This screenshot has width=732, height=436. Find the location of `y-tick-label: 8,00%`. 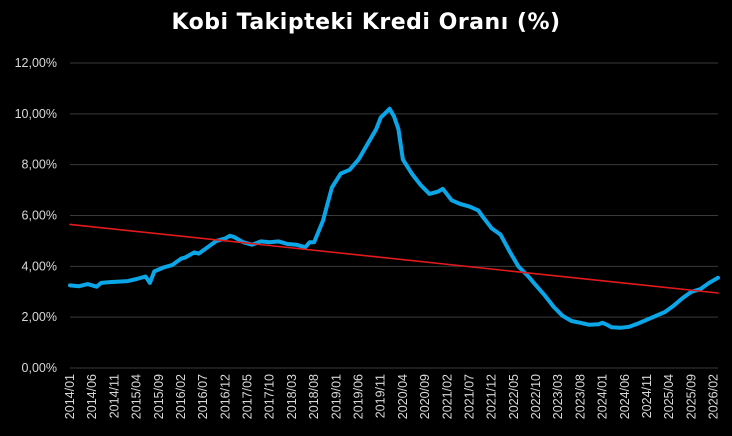

y-tick-label: 8,00% is located at coordinates (39, 165).